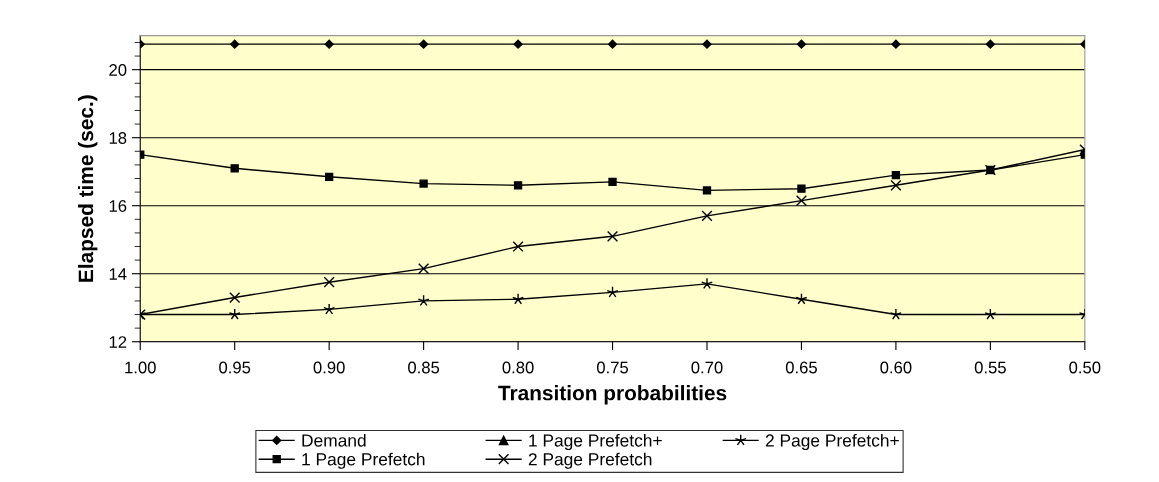 This screenshot has height=482, width=1159. I want to click on legend-label: 2 Page Prefetch+, so click(832, 442).